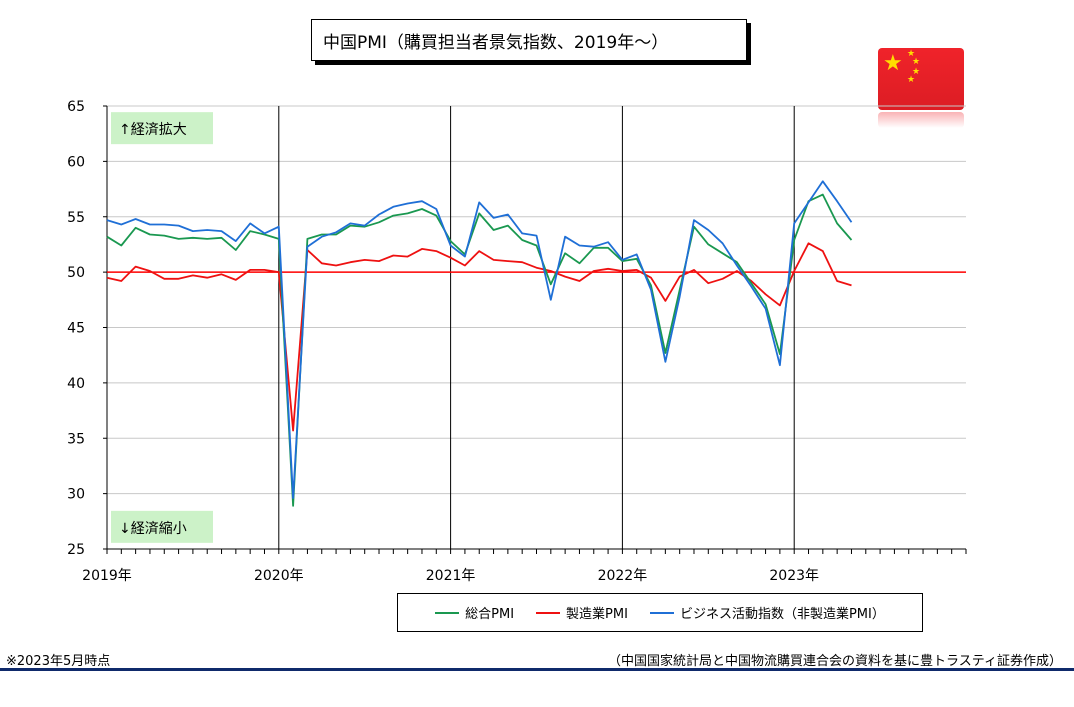 This screenshot has height=707, width=1074. What do you see at coordinates (76, 107) in the screenshot?
I see `y-tick-label: 65` at bounding box center [76, 107].